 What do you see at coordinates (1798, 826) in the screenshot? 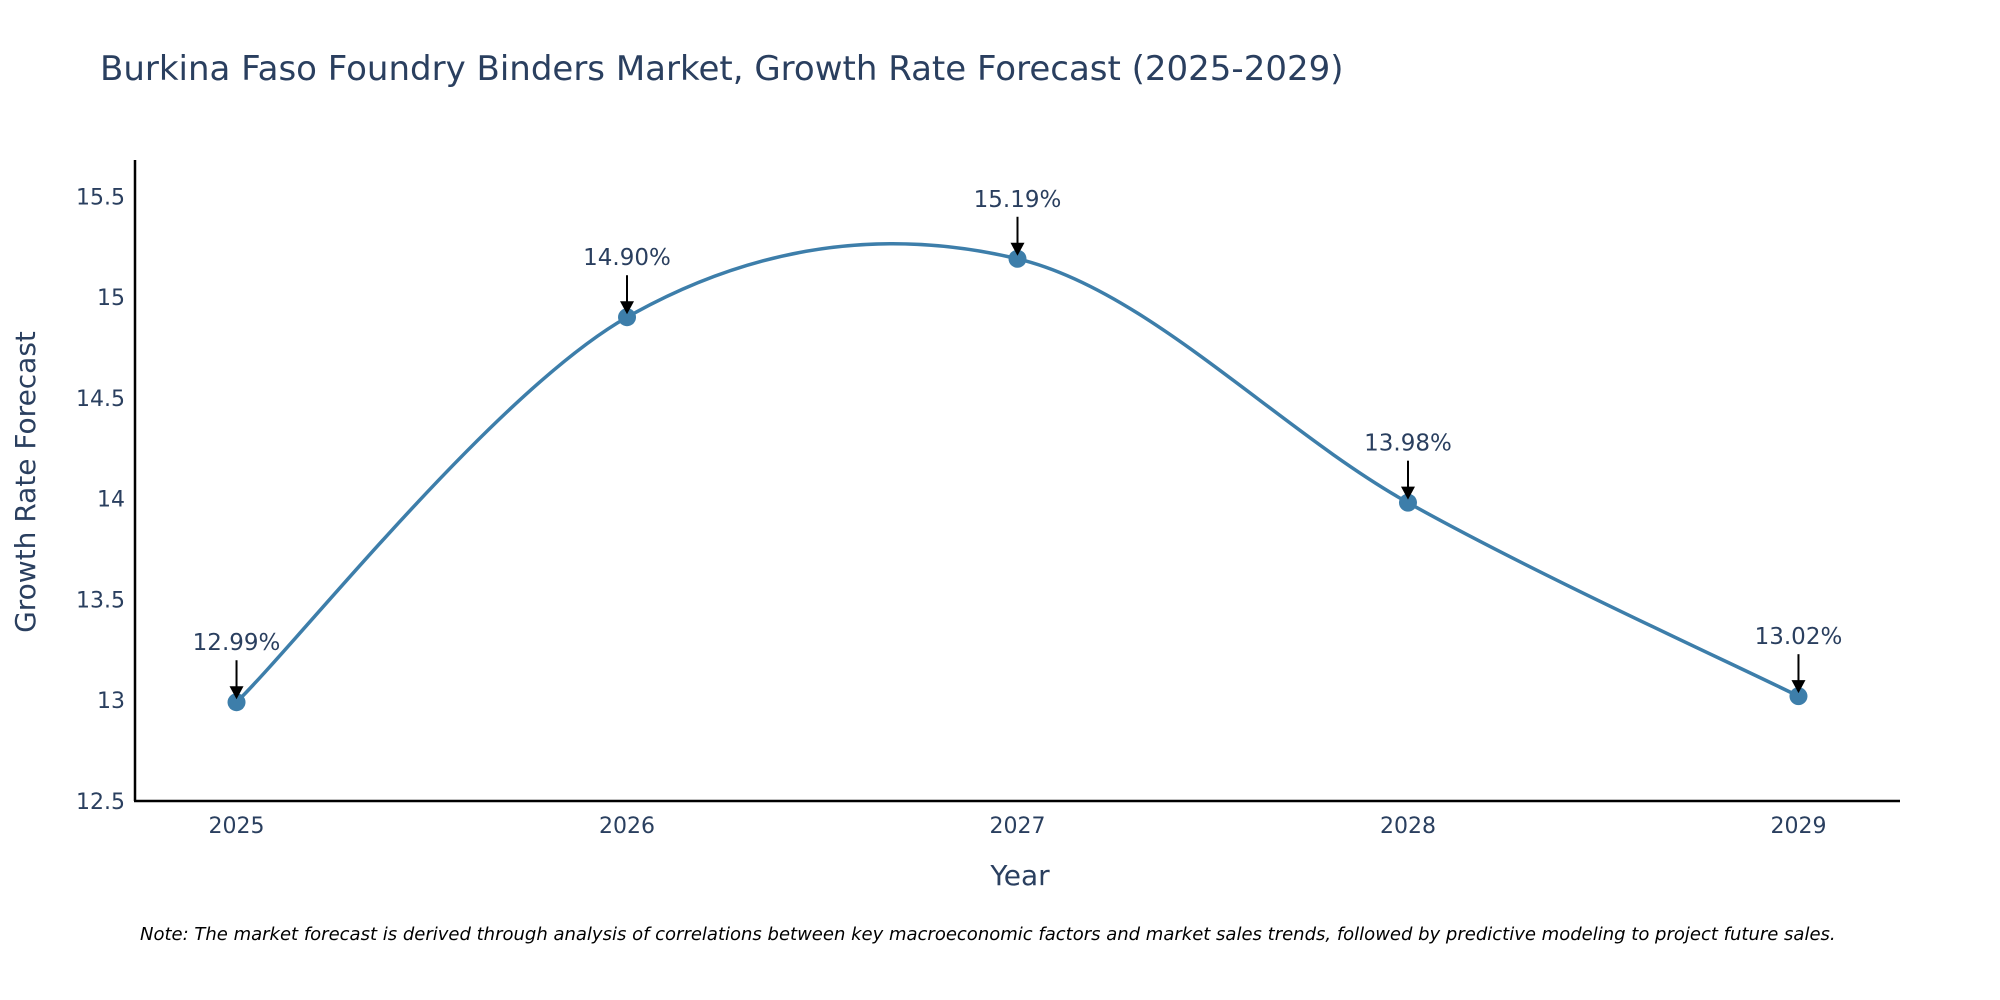
I see `x-tick-label: 2029` at bounding box center [1798, 826].